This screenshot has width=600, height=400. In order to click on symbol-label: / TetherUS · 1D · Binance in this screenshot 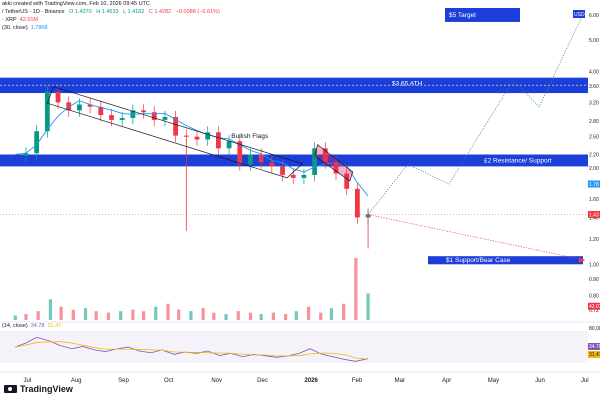, I will do `click(33, 12)`.